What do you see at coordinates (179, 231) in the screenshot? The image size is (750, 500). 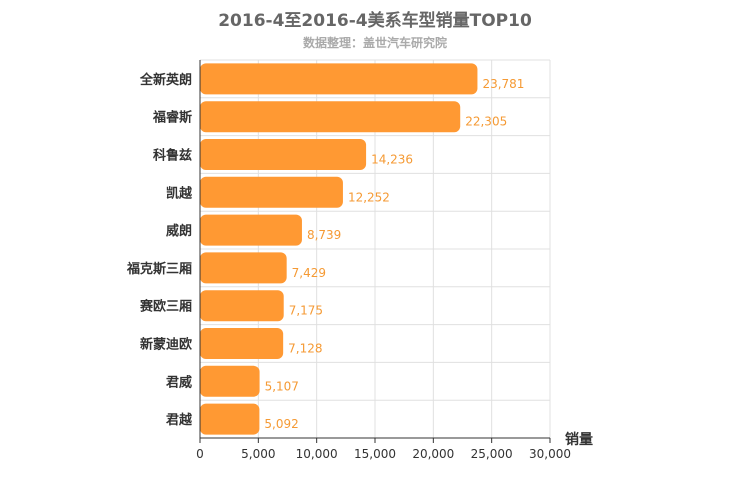 I see `category-label: 威朗` at bounding box center [179, 231].